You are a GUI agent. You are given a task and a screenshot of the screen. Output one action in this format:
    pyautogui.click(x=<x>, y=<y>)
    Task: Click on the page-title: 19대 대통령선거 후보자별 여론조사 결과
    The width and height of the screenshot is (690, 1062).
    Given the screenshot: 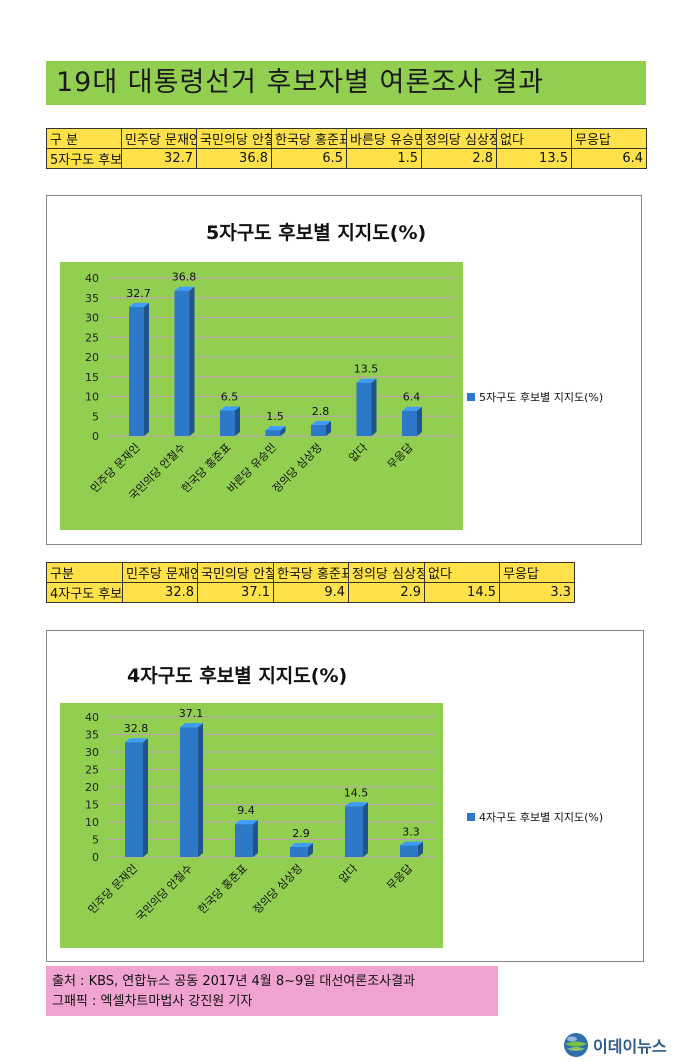 What is the action you would take?
    pyautogui.click(x=346, y=83)
    